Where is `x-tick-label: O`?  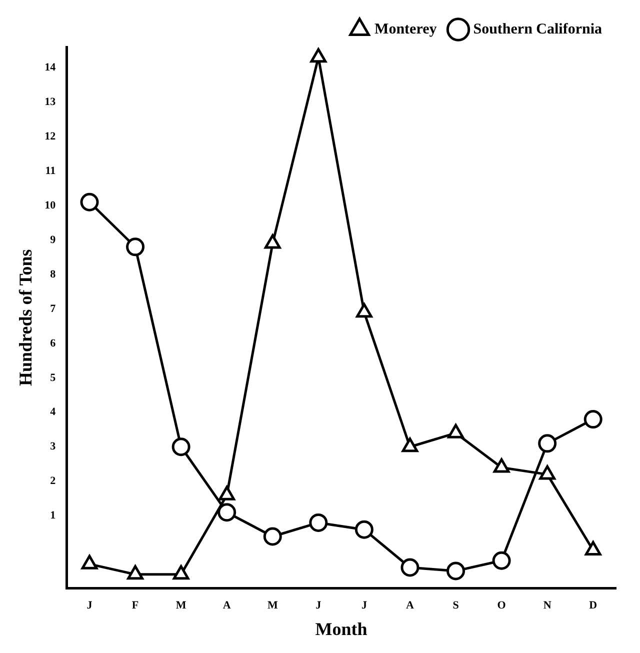
x-tick-label: O is located at coordinates (501, 606).